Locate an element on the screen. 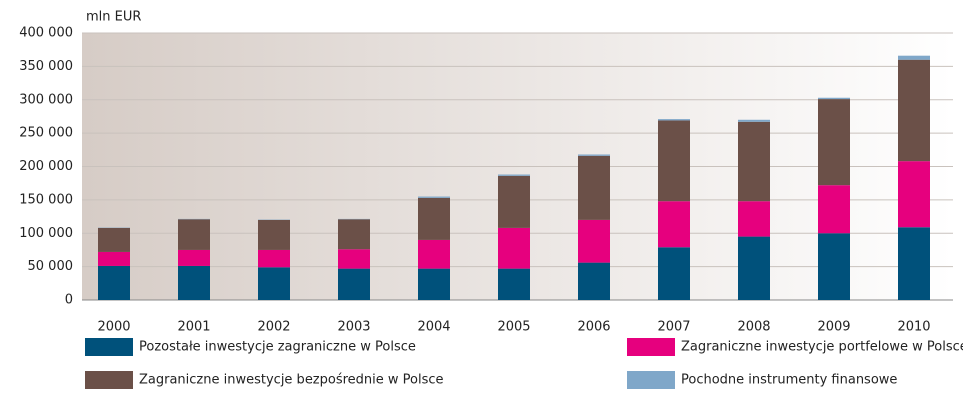 The width and height of the screenshot is (963, 416). x-tick-label: 2002 is located at coordinates (273, 327).